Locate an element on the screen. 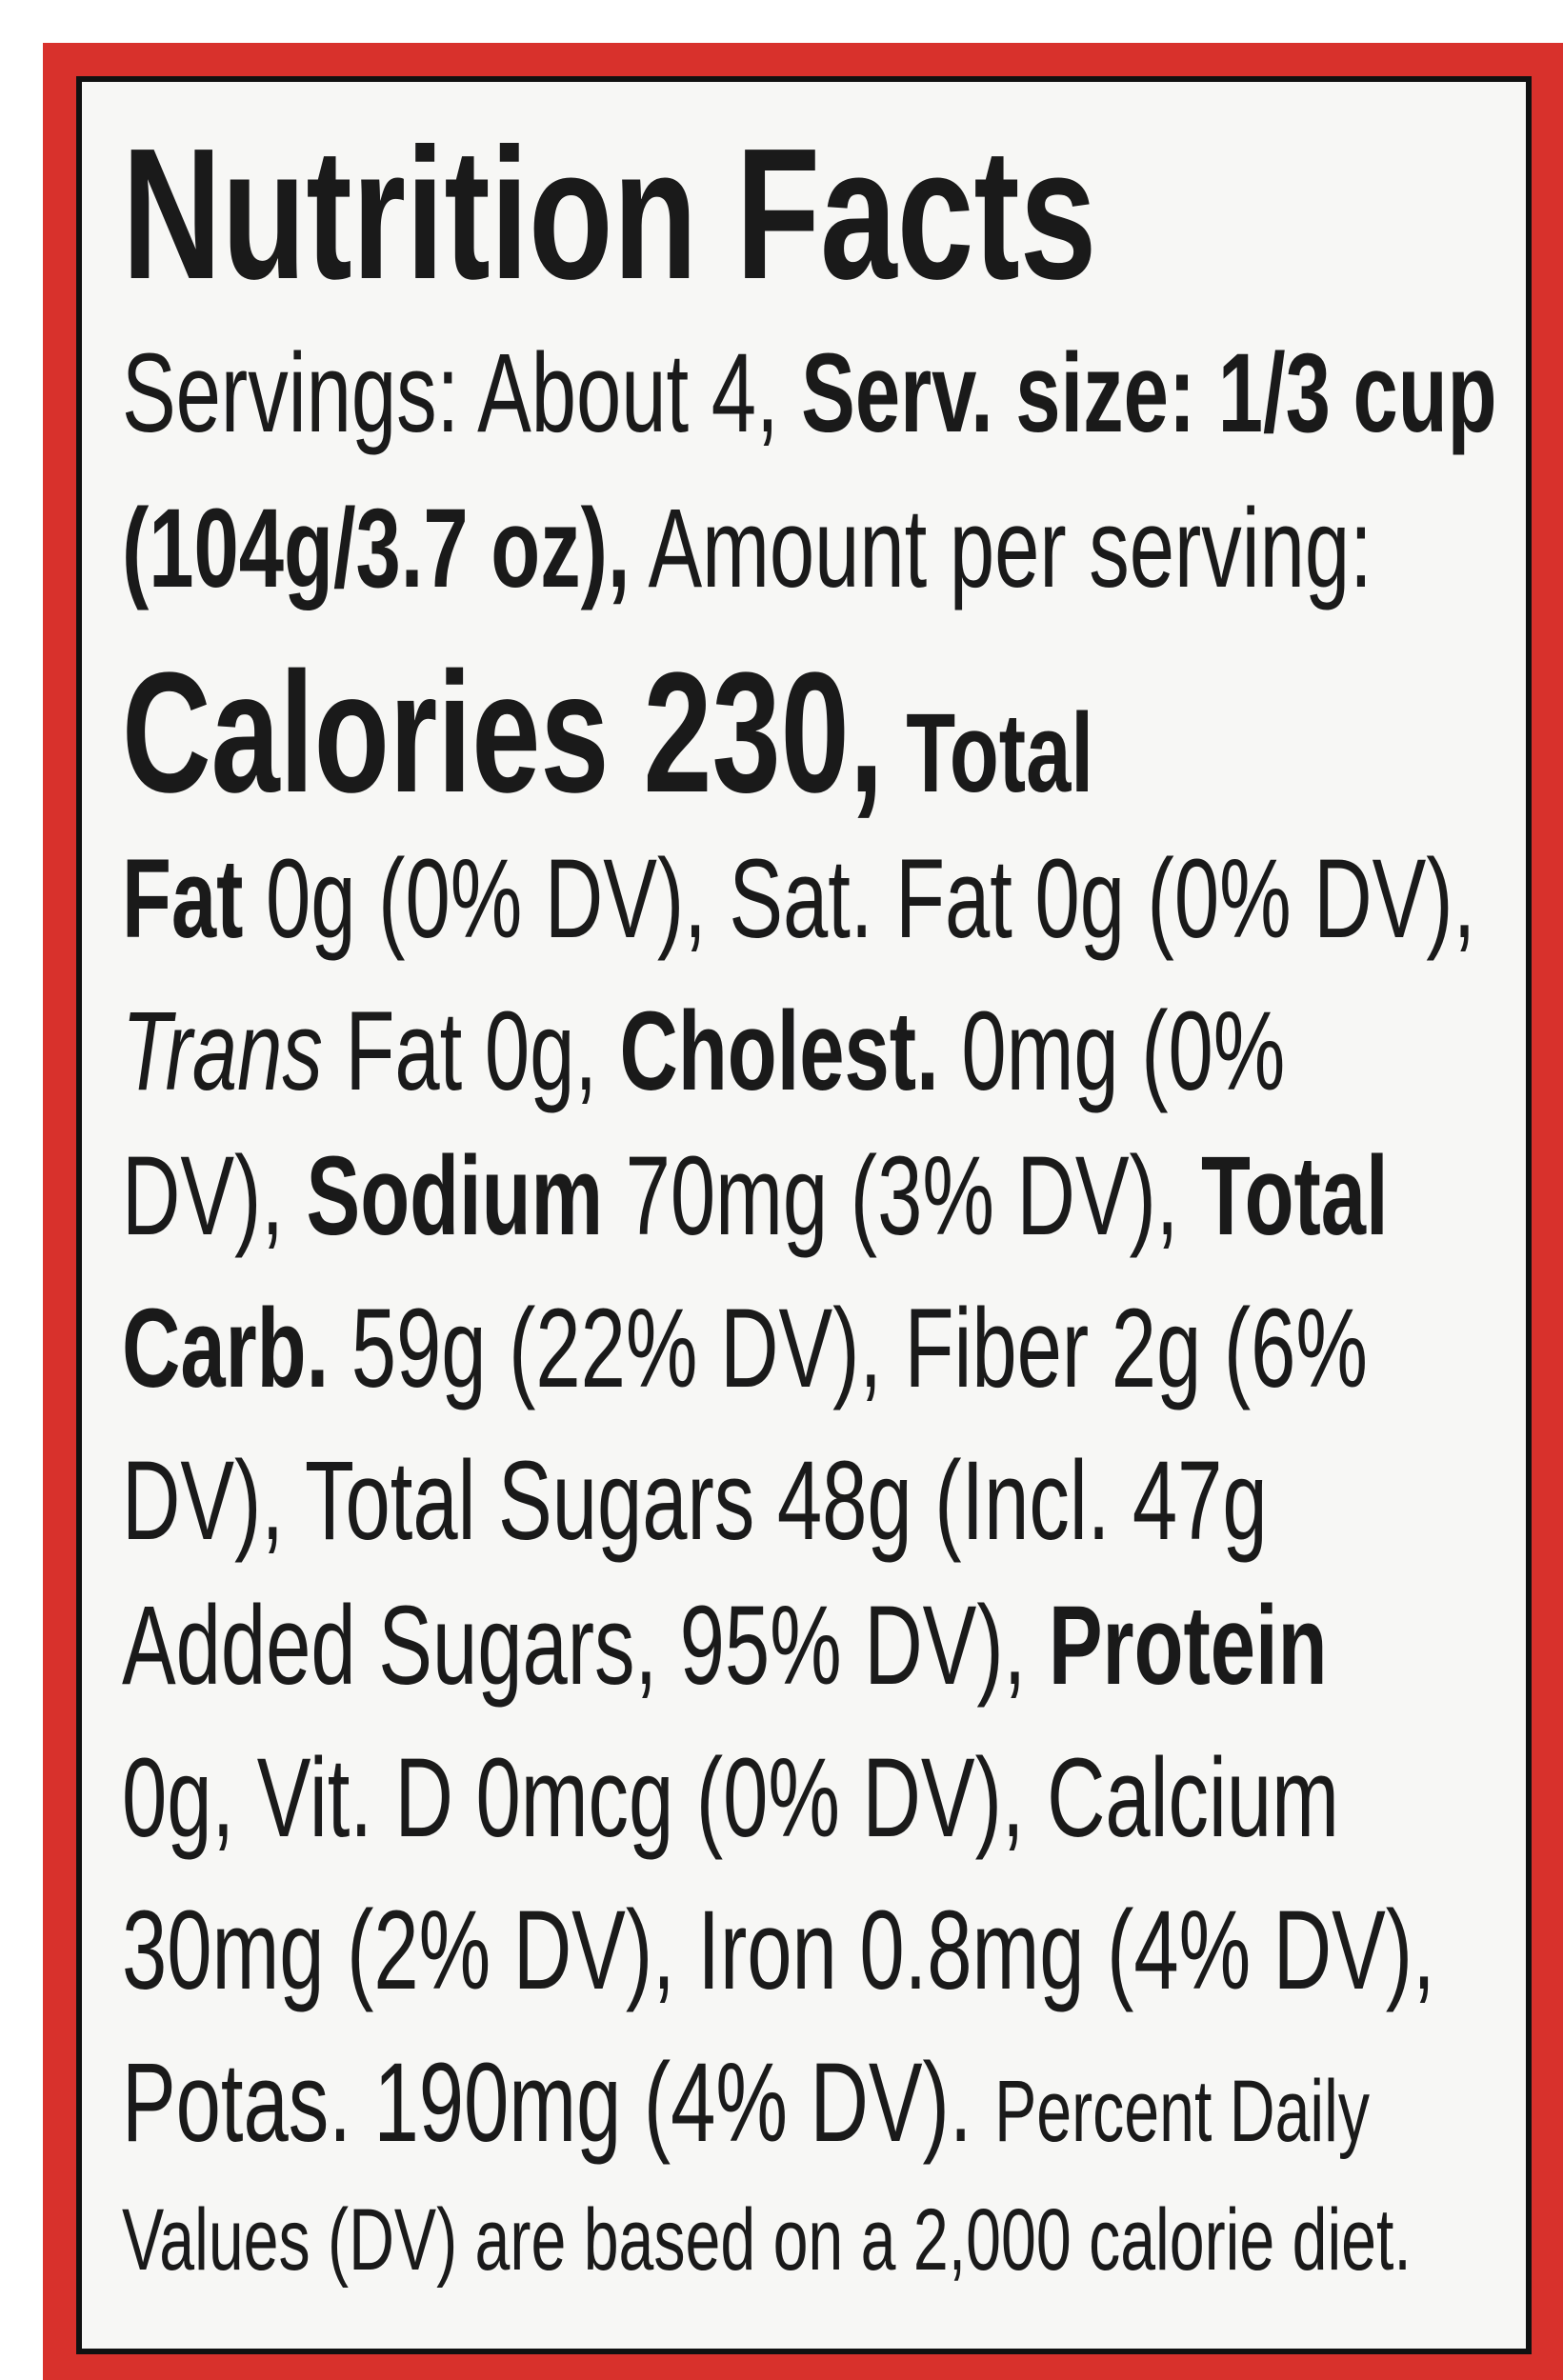  line: 0g, Vit. D 0mcg (0% DV), Calcium is located at coordinates (730, 1798).